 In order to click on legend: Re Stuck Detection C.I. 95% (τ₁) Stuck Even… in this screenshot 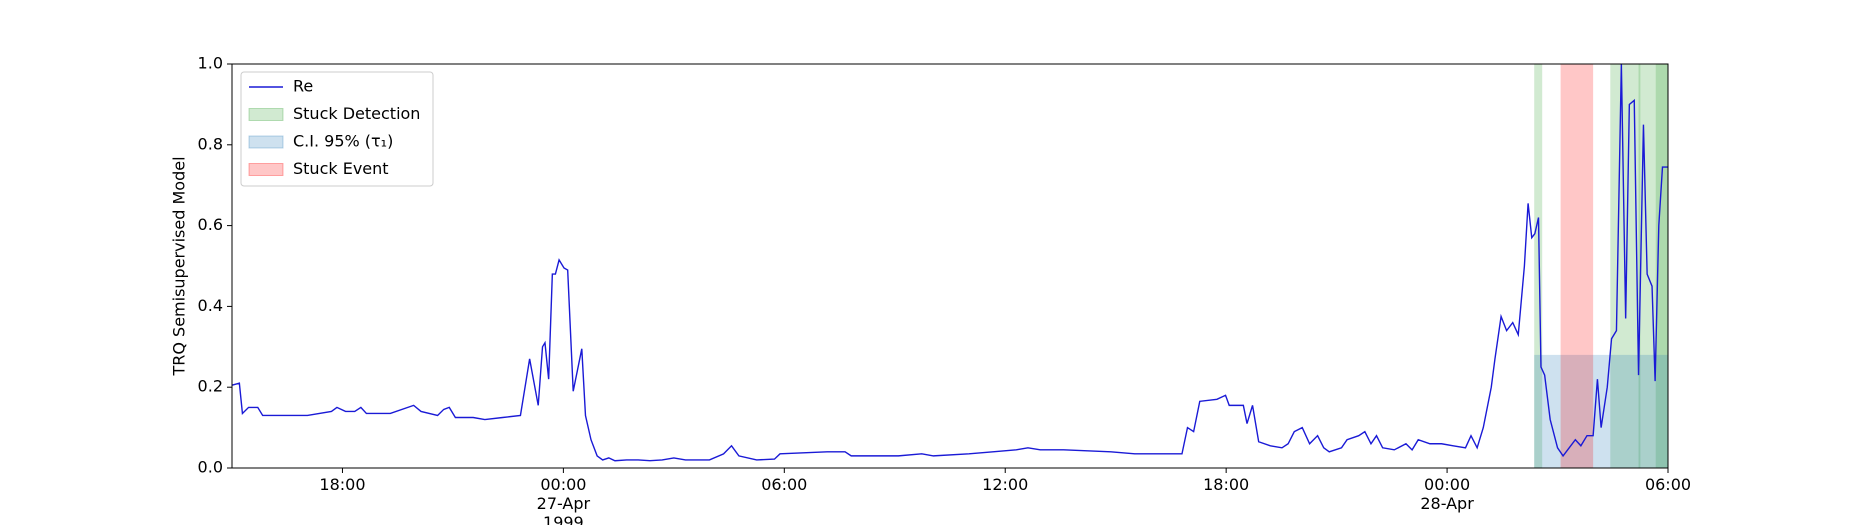, I will do `click(337, 129)`.